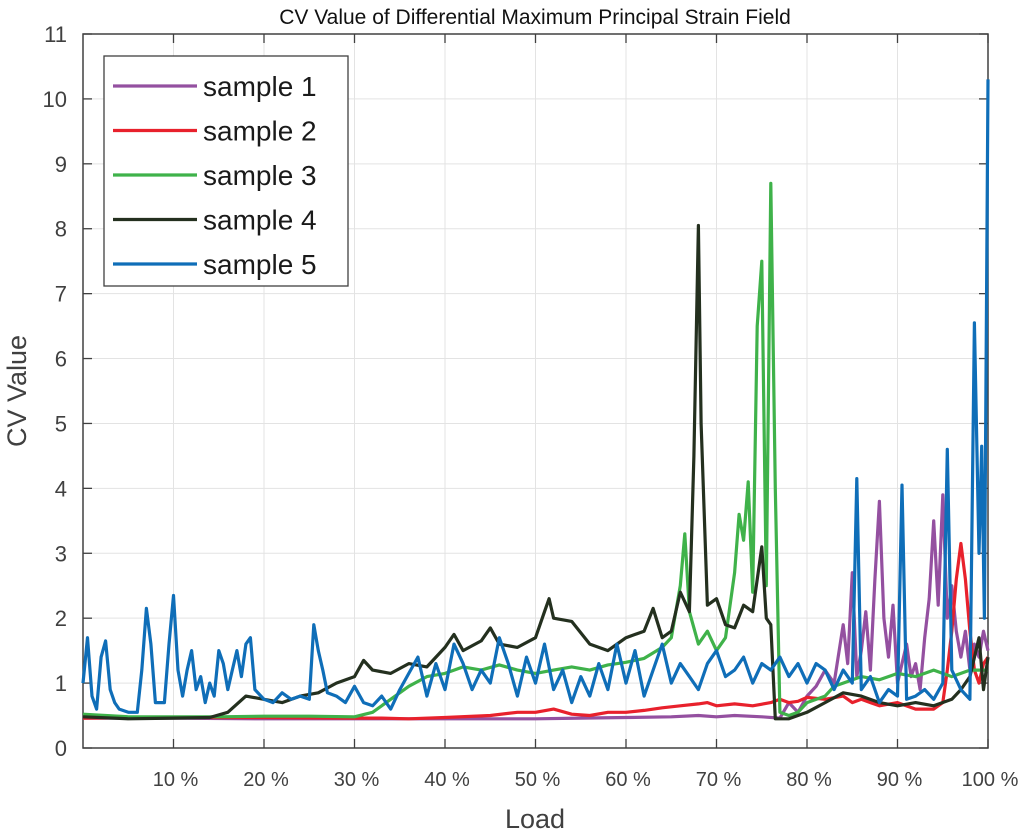 Image resolution: width=1022 pixels, height=832 pixels. What do you see at coordinates (260, 131) in the screenshot?
I see `legend-label-2: sample 2` at bounding box center [260, 131].